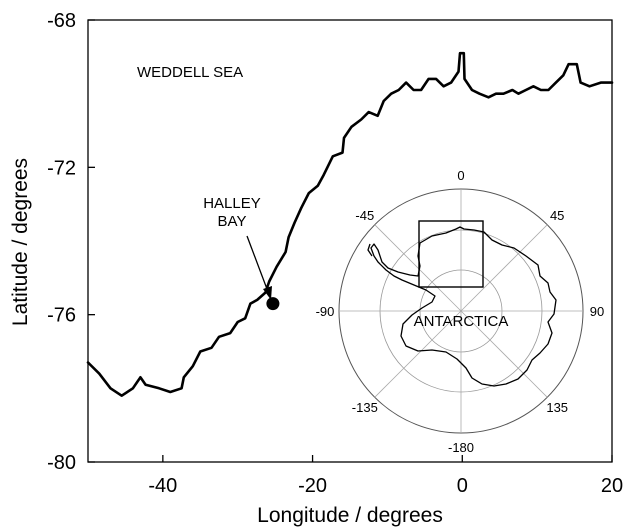  I want to click on halley-bay-label-line1: HALLEY, so click(232, 203).